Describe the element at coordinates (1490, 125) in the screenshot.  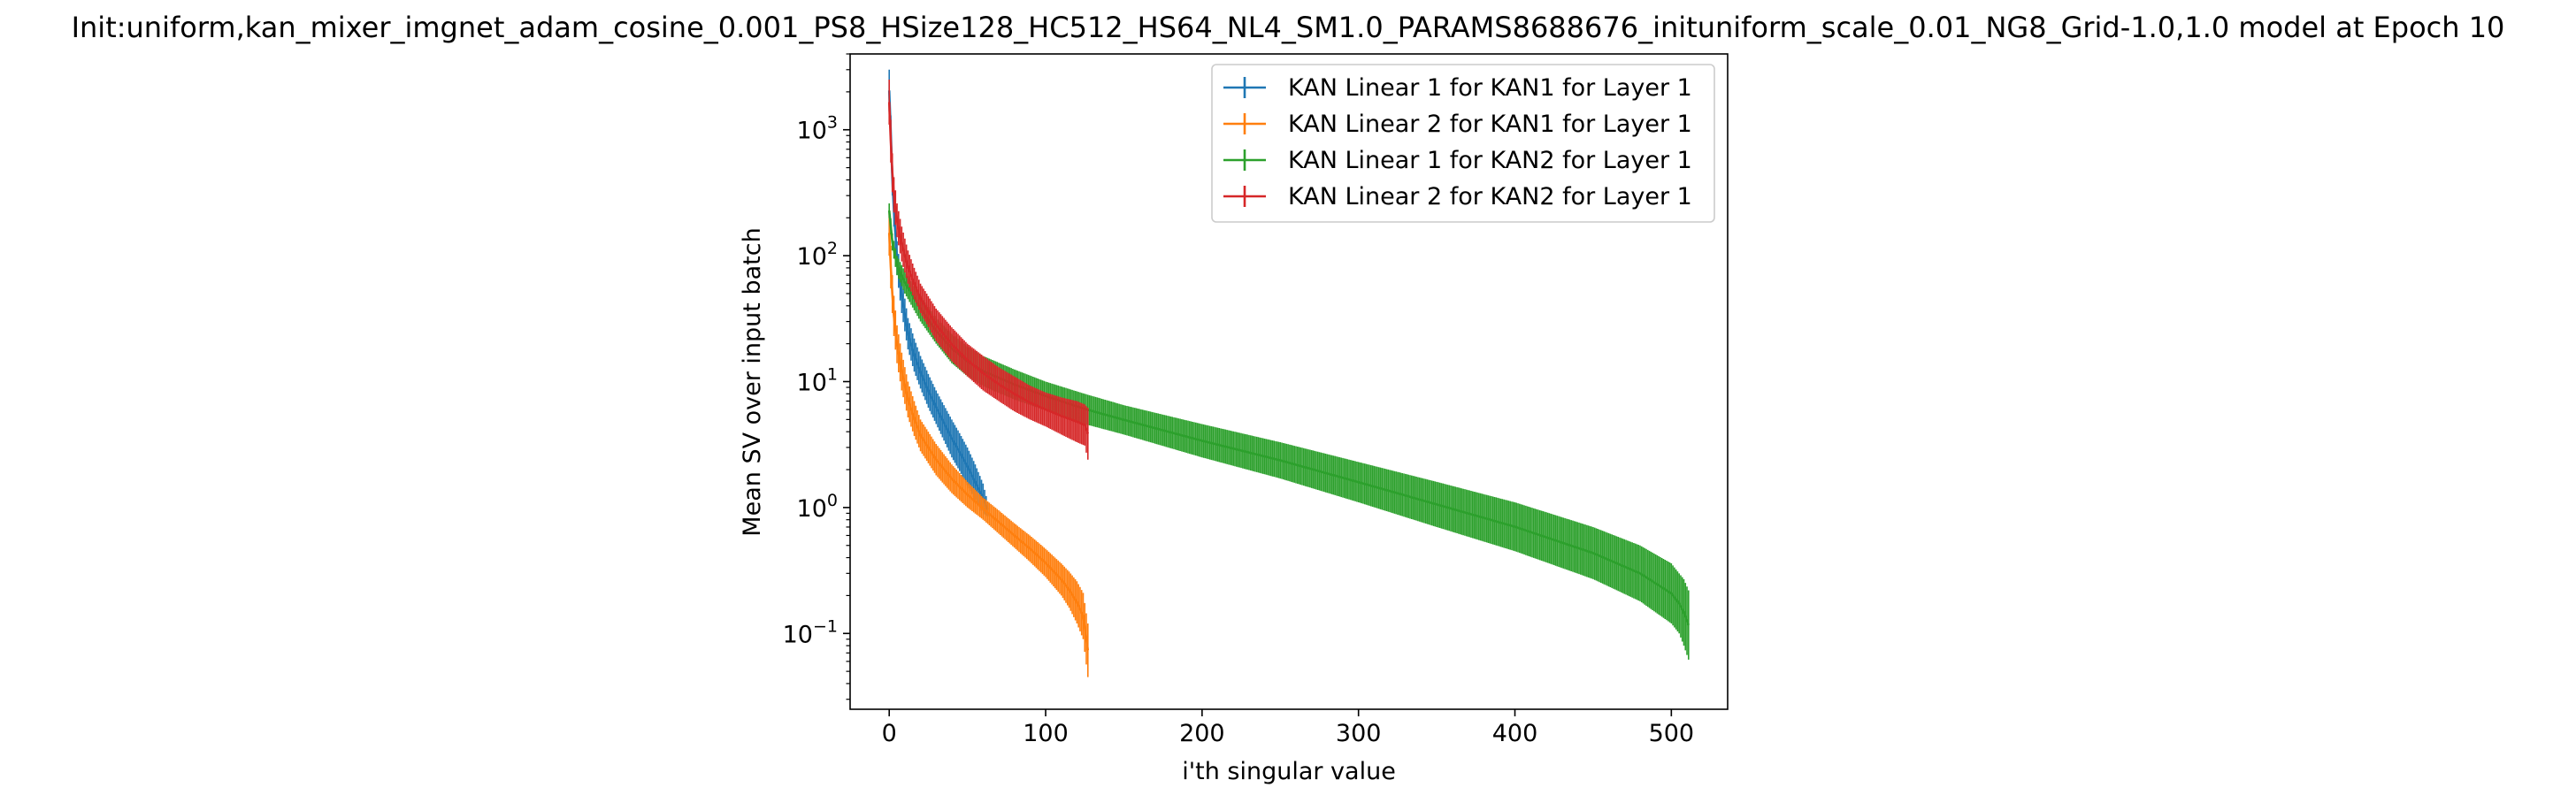
I see `legend-entry-label: KAN Linear 2 for KAN1 for Layer 1` at that location.